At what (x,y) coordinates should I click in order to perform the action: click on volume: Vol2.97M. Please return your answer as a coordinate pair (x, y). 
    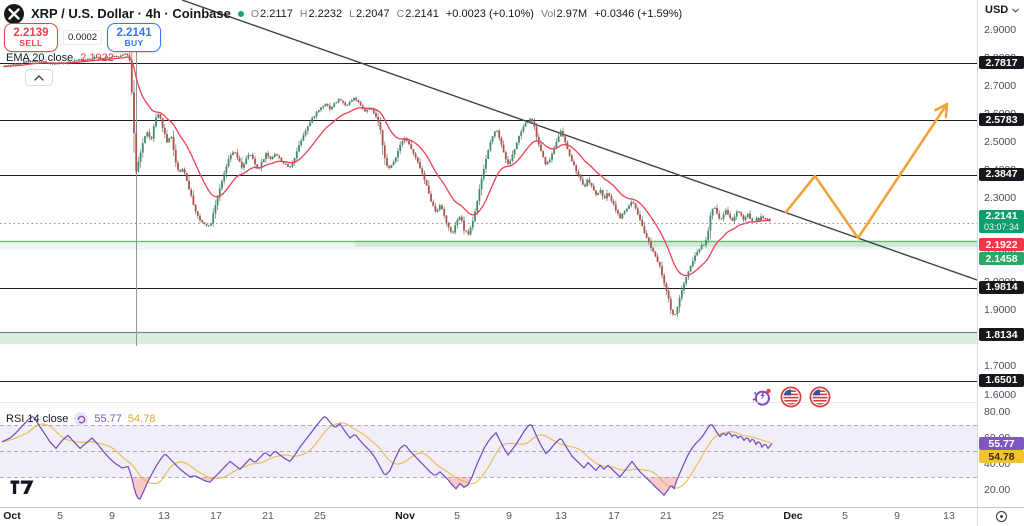
    Looking at the image, I should click on (564, 13).